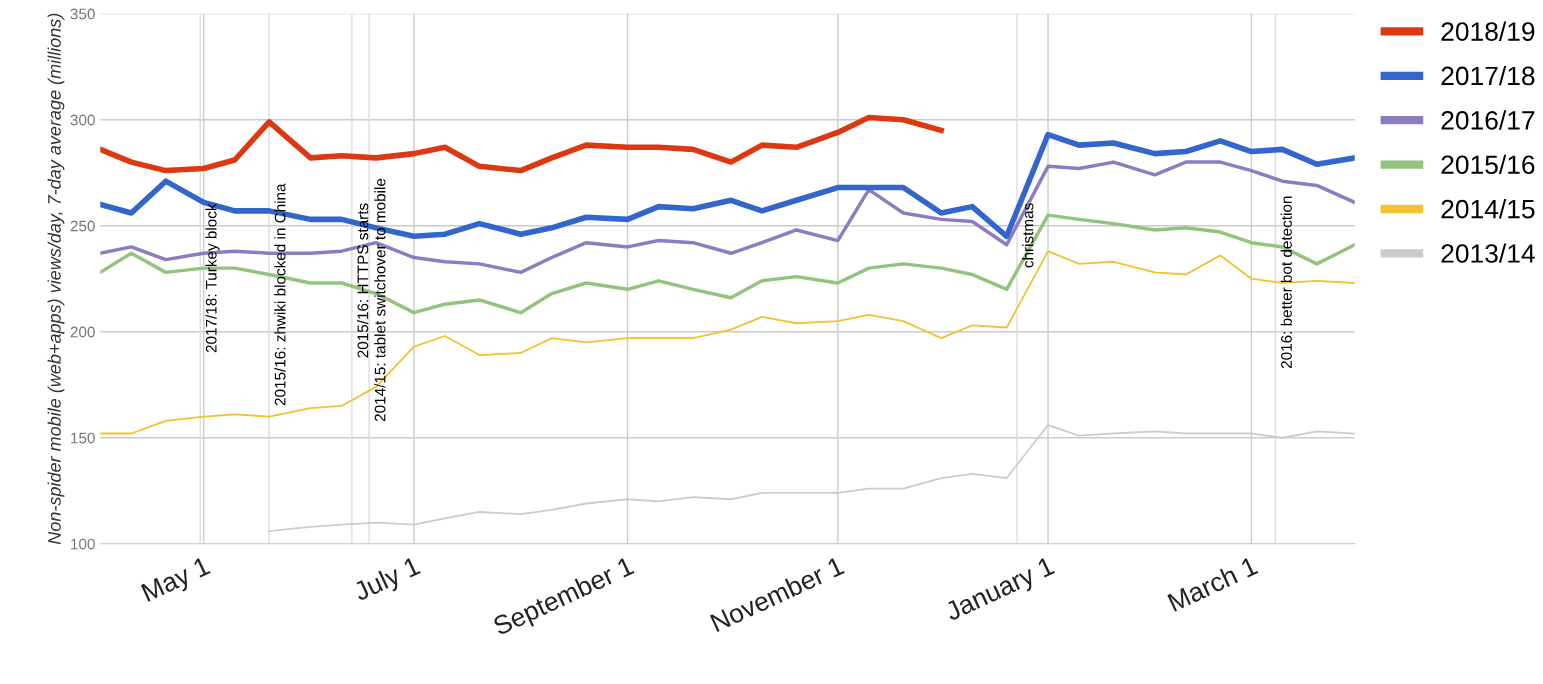 This screenshot has height=684, width=1543. What do you see at coordinates (82, 14) in the screenshot?
I see `y-tick-label: 350` at bounding box center [82, 14].